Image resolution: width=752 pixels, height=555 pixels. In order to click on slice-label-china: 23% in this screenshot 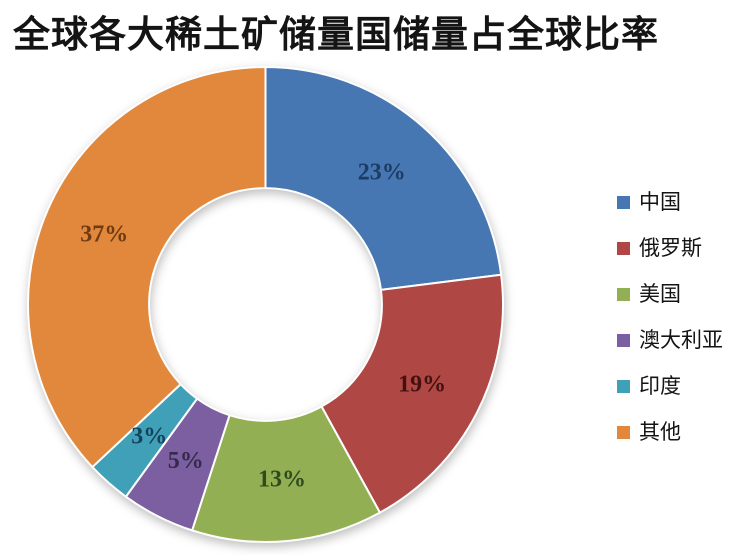, I will do `click(382, 173)`.